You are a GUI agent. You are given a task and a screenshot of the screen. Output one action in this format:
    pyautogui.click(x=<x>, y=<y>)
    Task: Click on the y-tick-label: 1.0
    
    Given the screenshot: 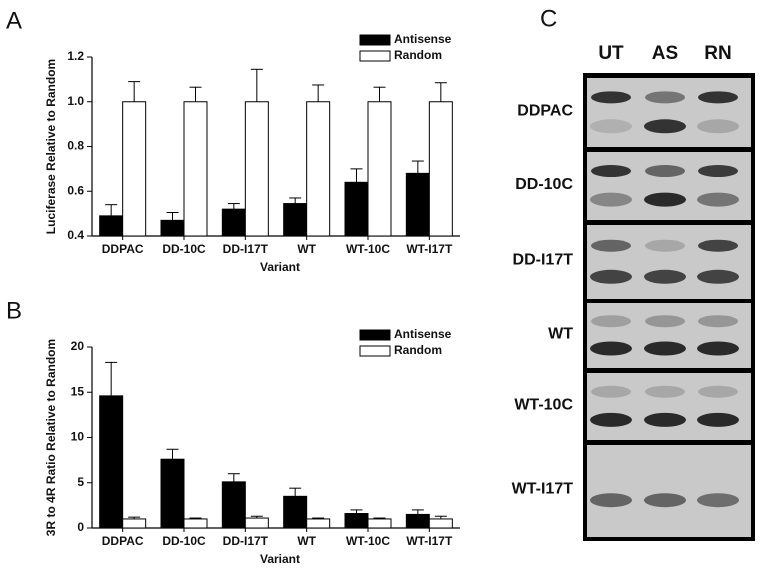 What is the action you would take?
    pyautogui.click(x=75, y=101)
    